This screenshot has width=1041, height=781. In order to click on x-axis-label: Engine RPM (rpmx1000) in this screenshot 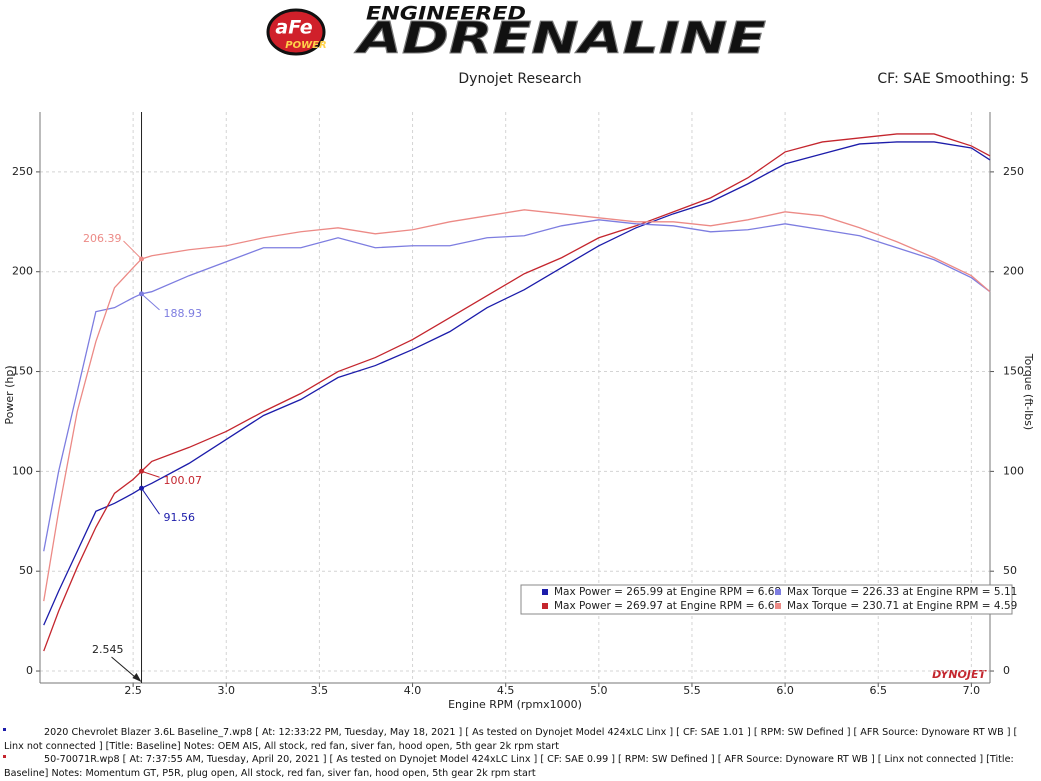, I will do `click(515, 704)`.